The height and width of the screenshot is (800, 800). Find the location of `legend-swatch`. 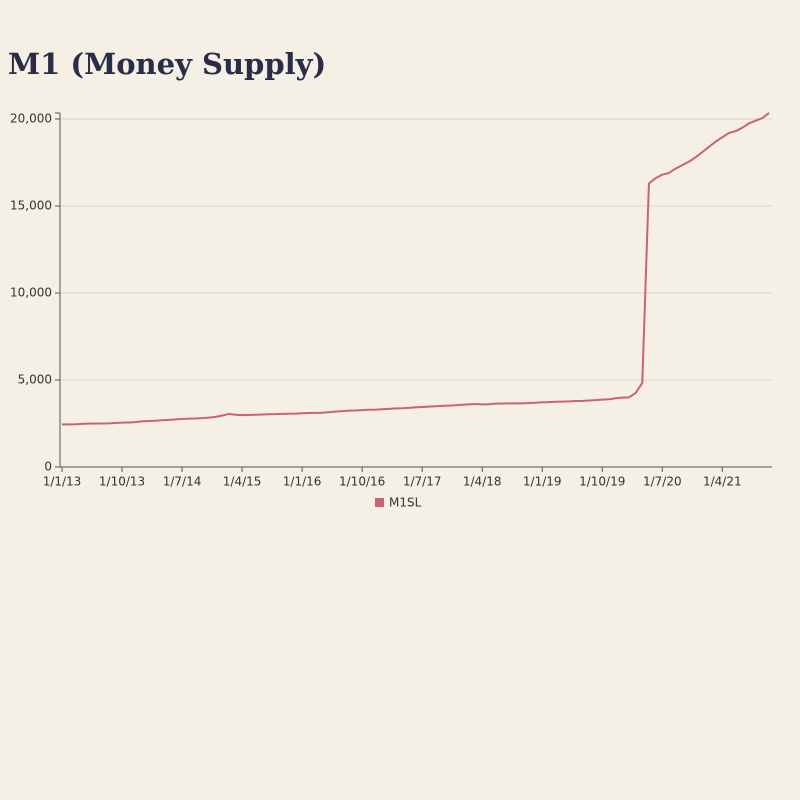

legend-swatch is located at coordinates (379, 502).